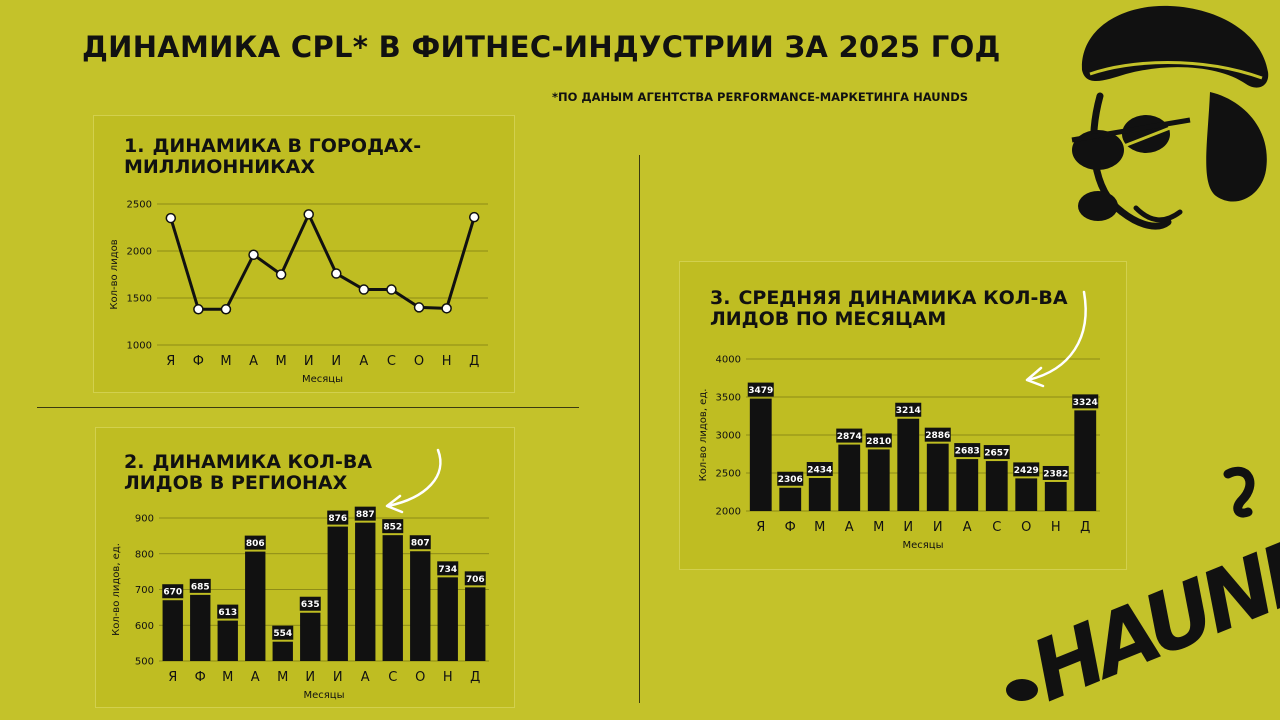 This screenshot has height=720, width=1280. What do you see at coordinates (273, 156) in the screenshot?
I see `chart-title-1-text: ДИНАМИКА В ГОРОДАХ-МИЛЛИОННИКАХ` at bounding box center [273, 156].